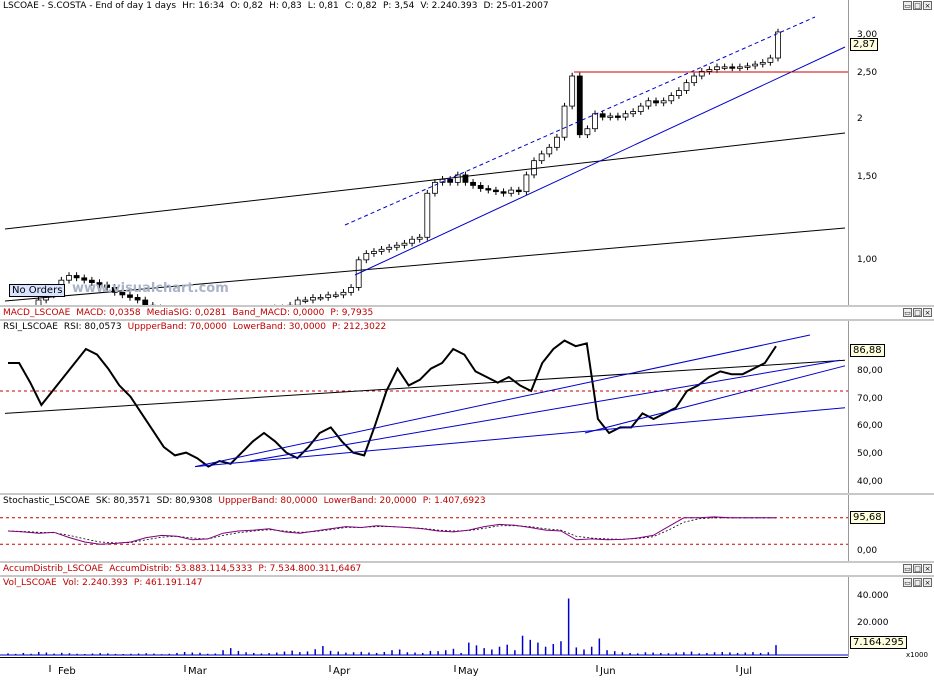 The width and height of the screenshot is (934, 680). What do you see at coordinates (92, 327) in the screenshot?
I see `rsi-value: RSI: 80,0573` at bounding box center [92, 327].